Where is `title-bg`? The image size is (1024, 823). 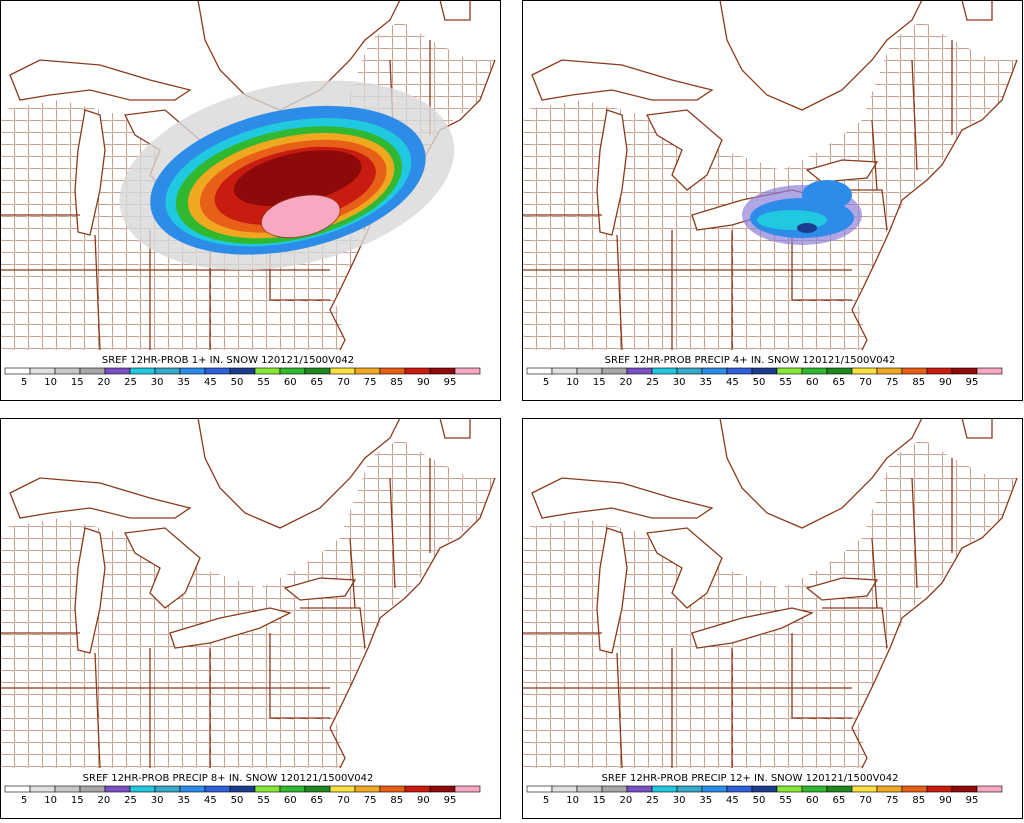
title-bg is located at coordinates (752, 778).